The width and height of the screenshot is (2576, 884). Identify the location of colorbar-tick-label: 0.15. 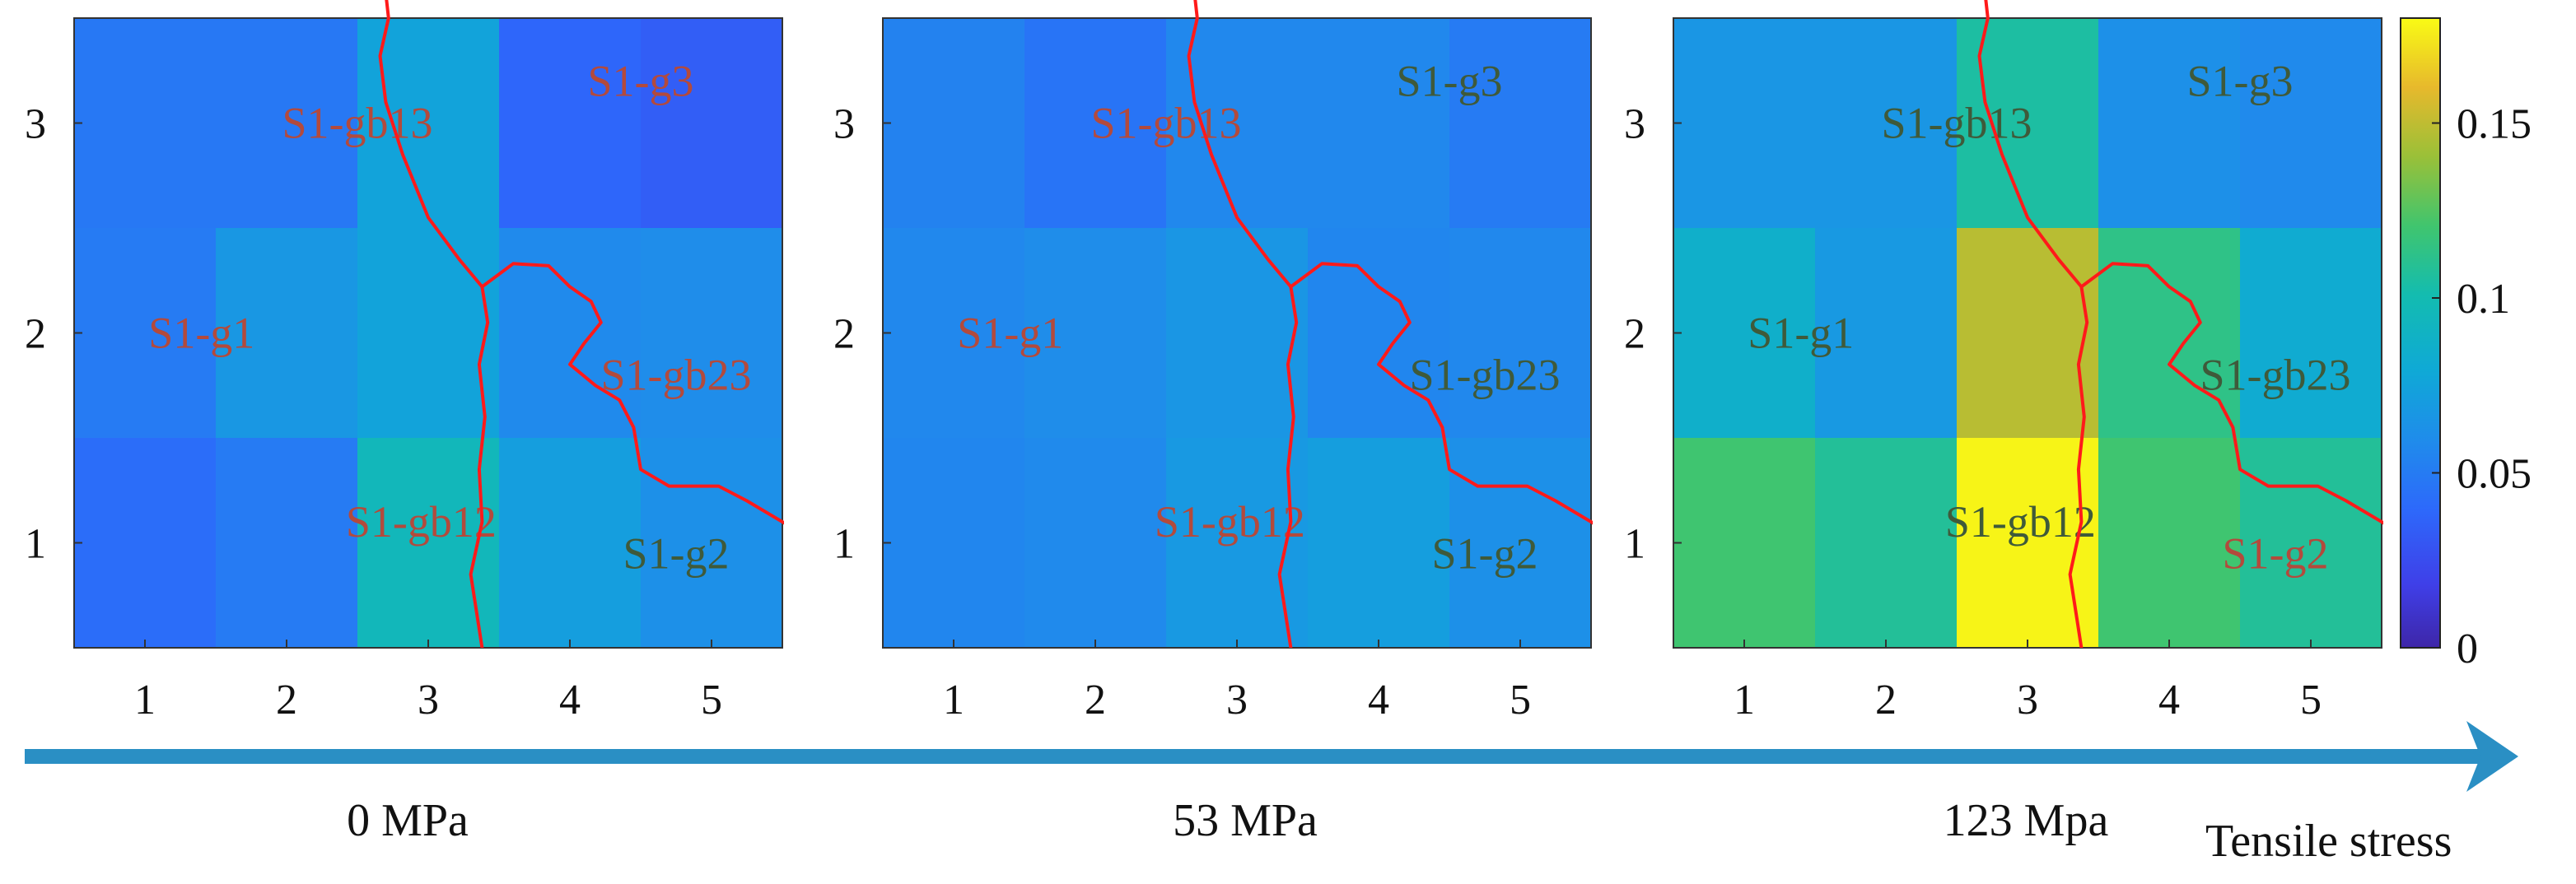
(2494, 124).